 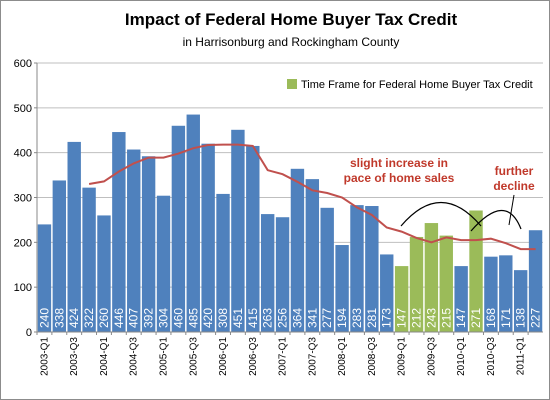 What do you see at coordinates (441, 214) in the screenshot?
I see `annotation-arc-increase` at bounding box center [441, 214].